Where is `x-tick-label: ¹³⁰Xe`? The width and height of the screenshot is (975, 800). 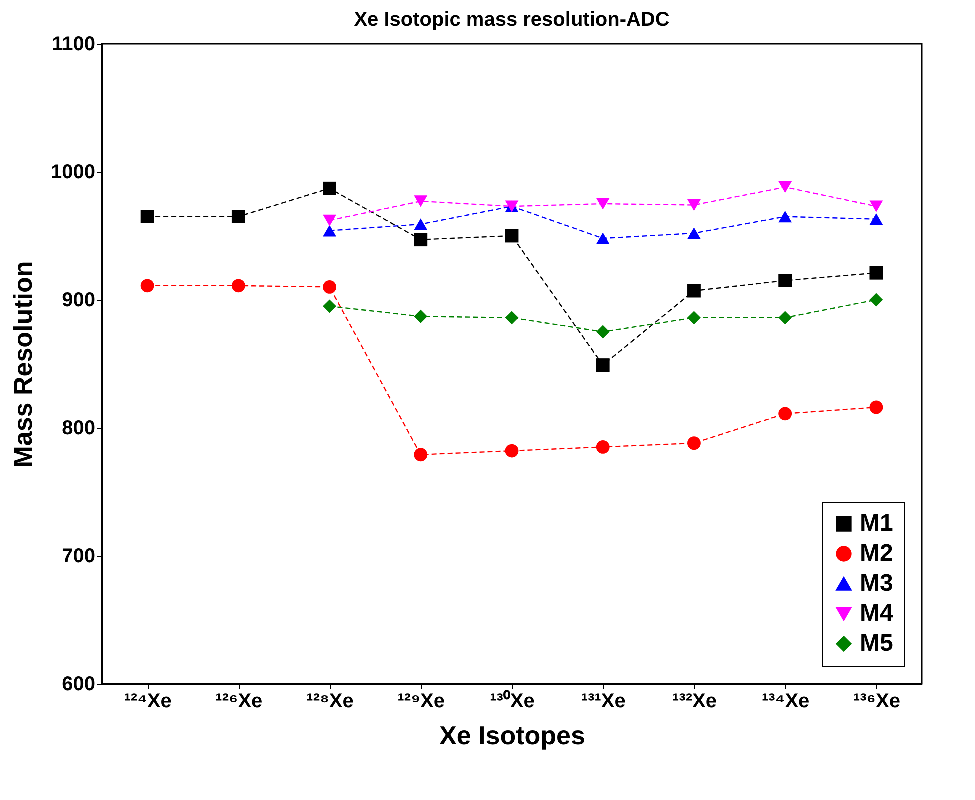
x-tick-label: ¹³⁰Xe is located at coordinates (512, 701).